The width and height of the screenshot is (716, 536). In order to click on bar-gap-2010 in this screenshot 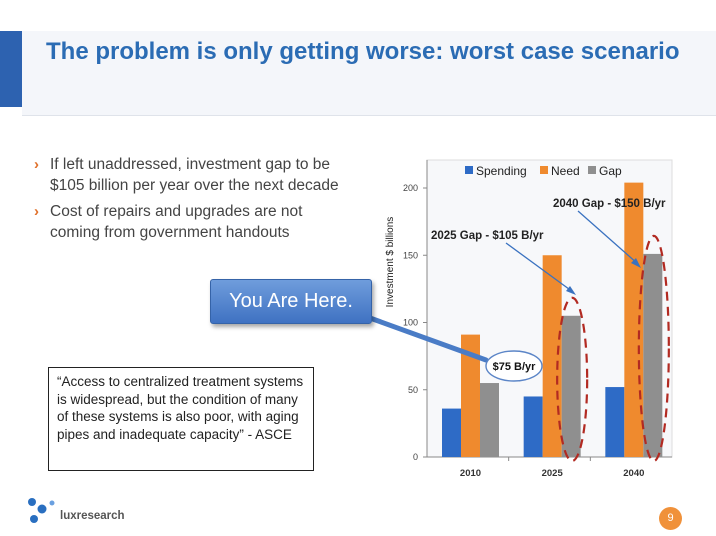, I will do `click(489, 420)`.